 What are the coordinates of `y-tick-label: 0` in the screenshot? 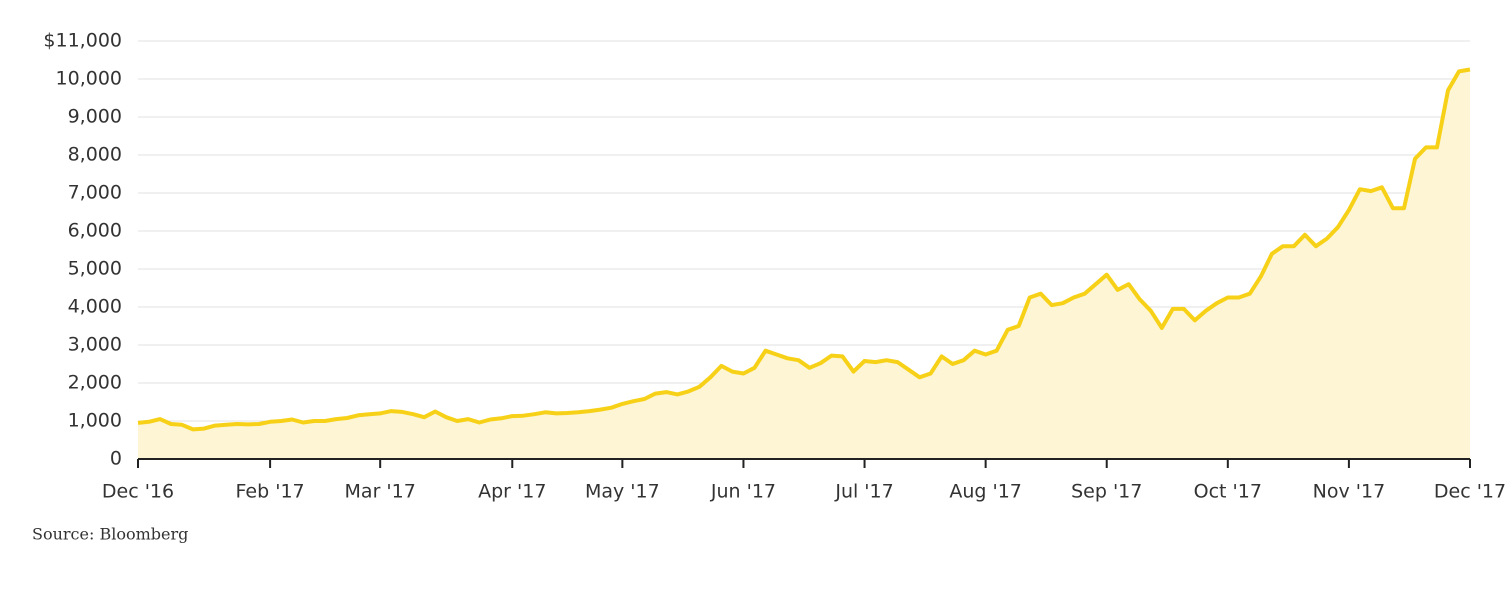 It's located at (116, 459).